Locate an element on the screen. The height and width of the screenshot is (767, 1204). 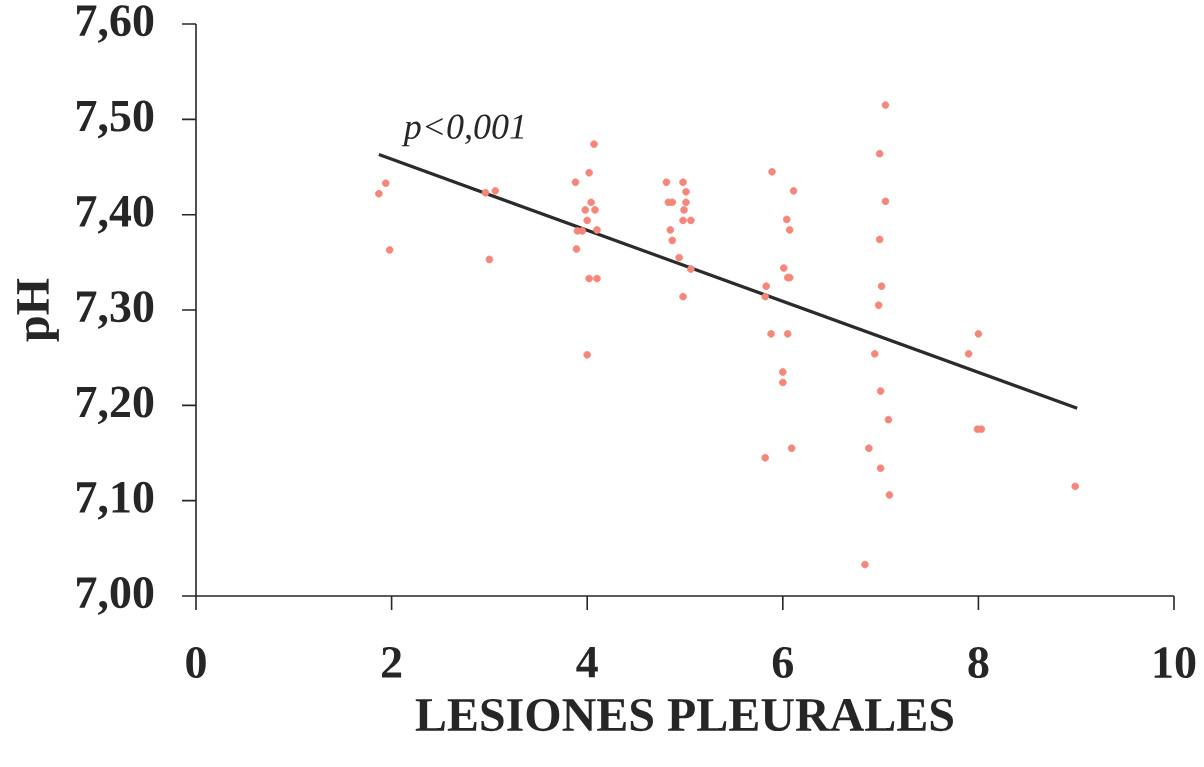
y-tick-label: 7,20 is located at coordinates (115, 405).